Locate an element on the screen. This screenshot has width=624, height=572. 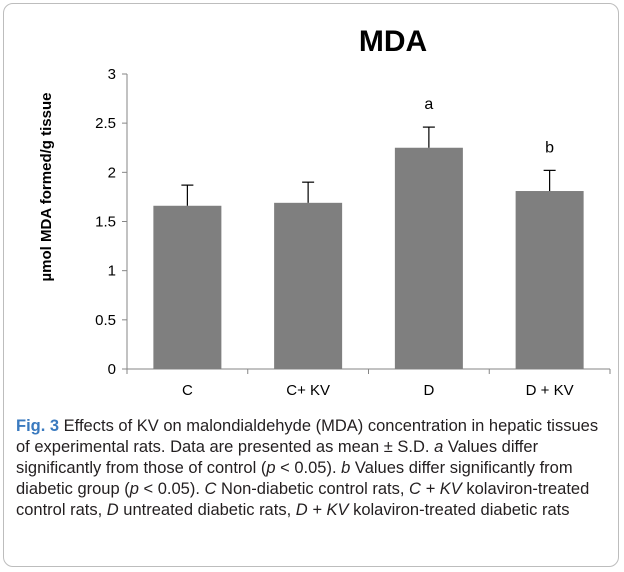
y-tick-label: 1.5 is located at coordinates (105, 222).